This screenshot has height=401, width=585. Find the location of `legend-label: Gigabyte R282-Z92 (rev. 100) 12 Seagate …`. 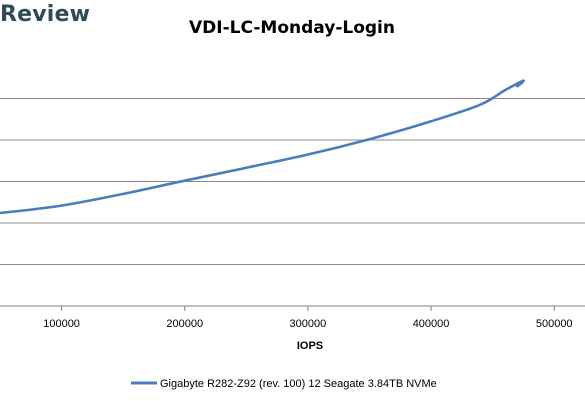

legend-label: Gigabyte R282-Z92 (rev. 100) 12 Seagate … is located at coordinates (298, 384).